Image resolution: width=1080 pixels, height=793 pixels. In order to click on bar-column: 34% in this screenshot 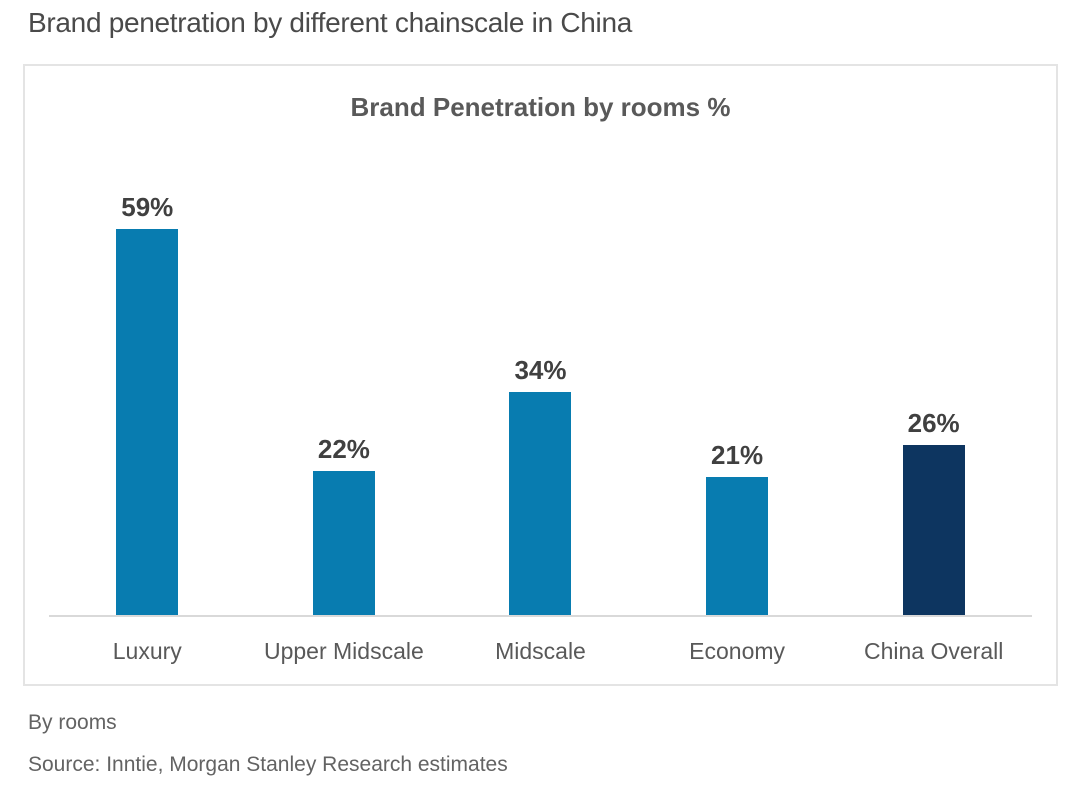, I will do `click(540, 389)`.